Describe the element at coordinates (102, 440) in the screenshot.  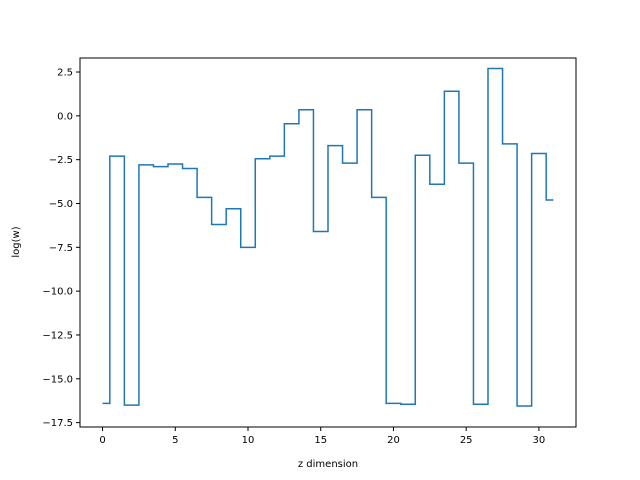
I see `x-tick-label: 0` at that location.